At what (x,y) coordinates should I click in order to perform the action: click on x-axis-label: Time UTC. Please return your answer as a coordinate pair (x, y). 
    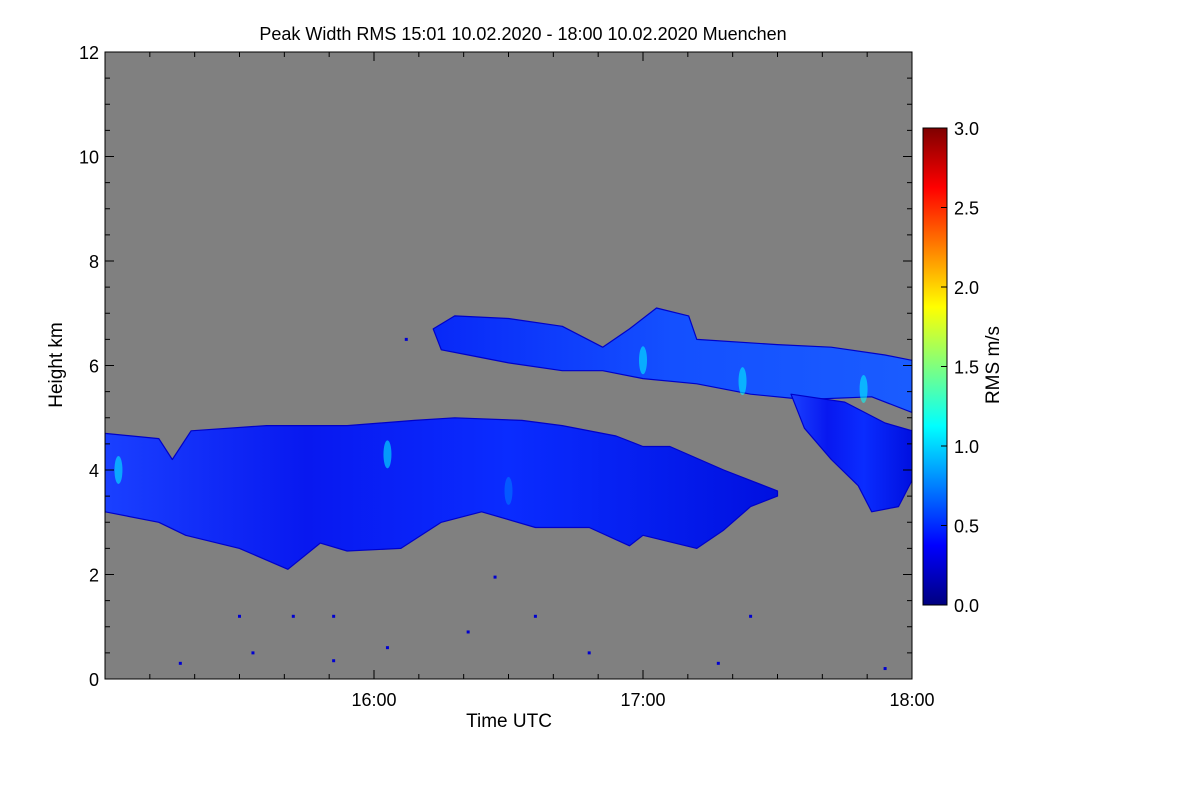
    Looking at the image, I should click on (509, 721).